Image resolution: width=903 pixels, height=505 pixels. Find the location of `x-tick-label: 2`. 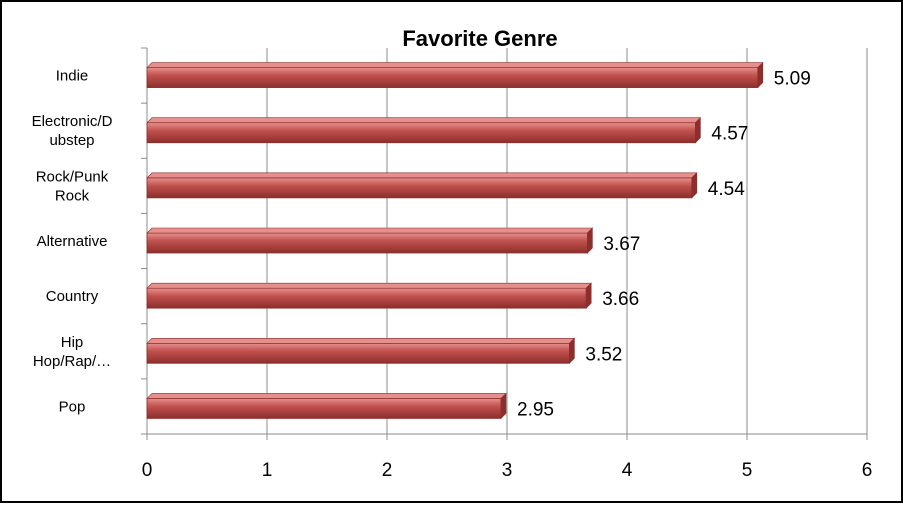

x-tick-label: 2 is located at coordinates (387, 470).